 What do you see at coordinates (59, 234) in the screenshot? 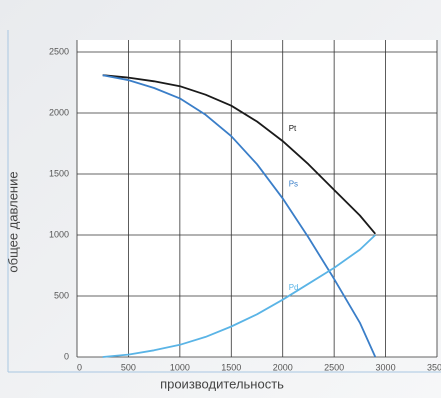
I see `y-tick-label: 1000` at bounding box center [59, 234].